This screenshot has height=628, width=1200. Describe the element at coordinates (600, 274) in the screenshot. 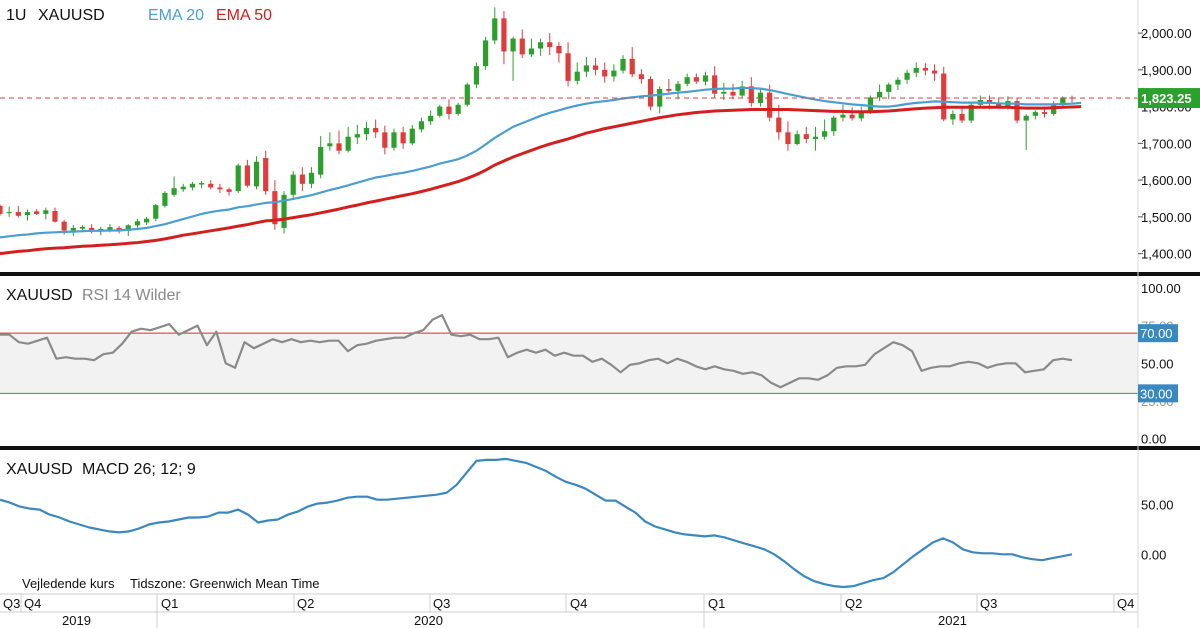

I see `panel-divider-top` at that location.